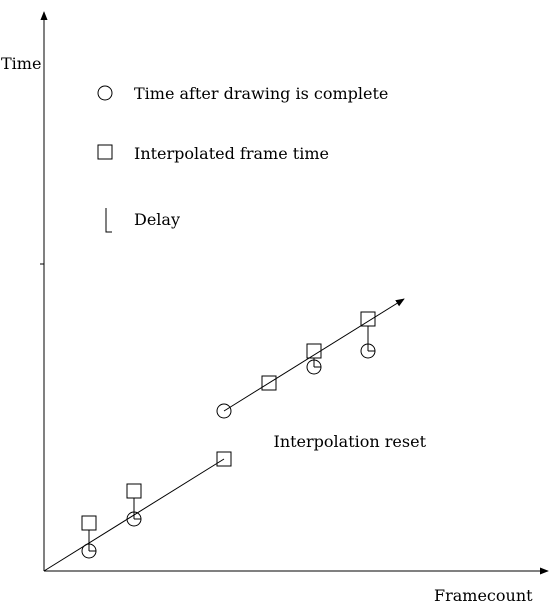 This screenshot has height=601, width=556. Describe the element at coordinates (350, 441) in the screenshot. I see `annotation-interpolation-reset: Interpolation reset` at that location.